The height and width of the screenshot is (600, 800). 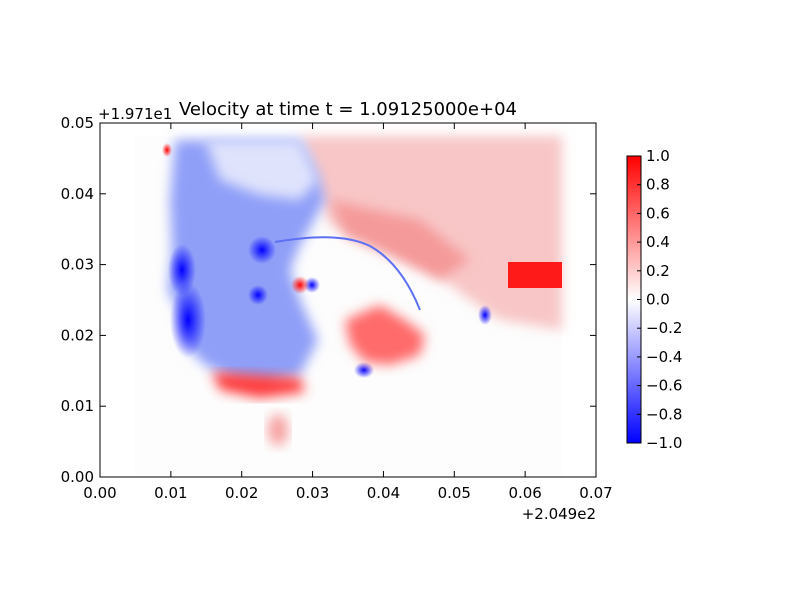 What do you see at coordinates (262, 250) in the screenshot?
I see `blob-neg-center` at bounding box center [262, 250].